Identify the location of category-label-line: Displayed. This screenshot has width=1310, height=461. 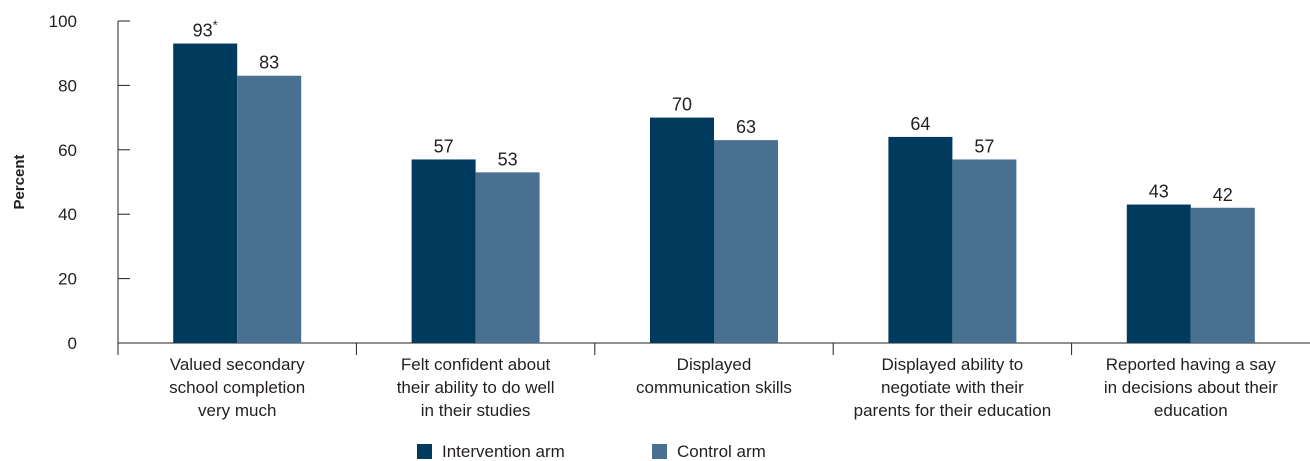
(714, 364).